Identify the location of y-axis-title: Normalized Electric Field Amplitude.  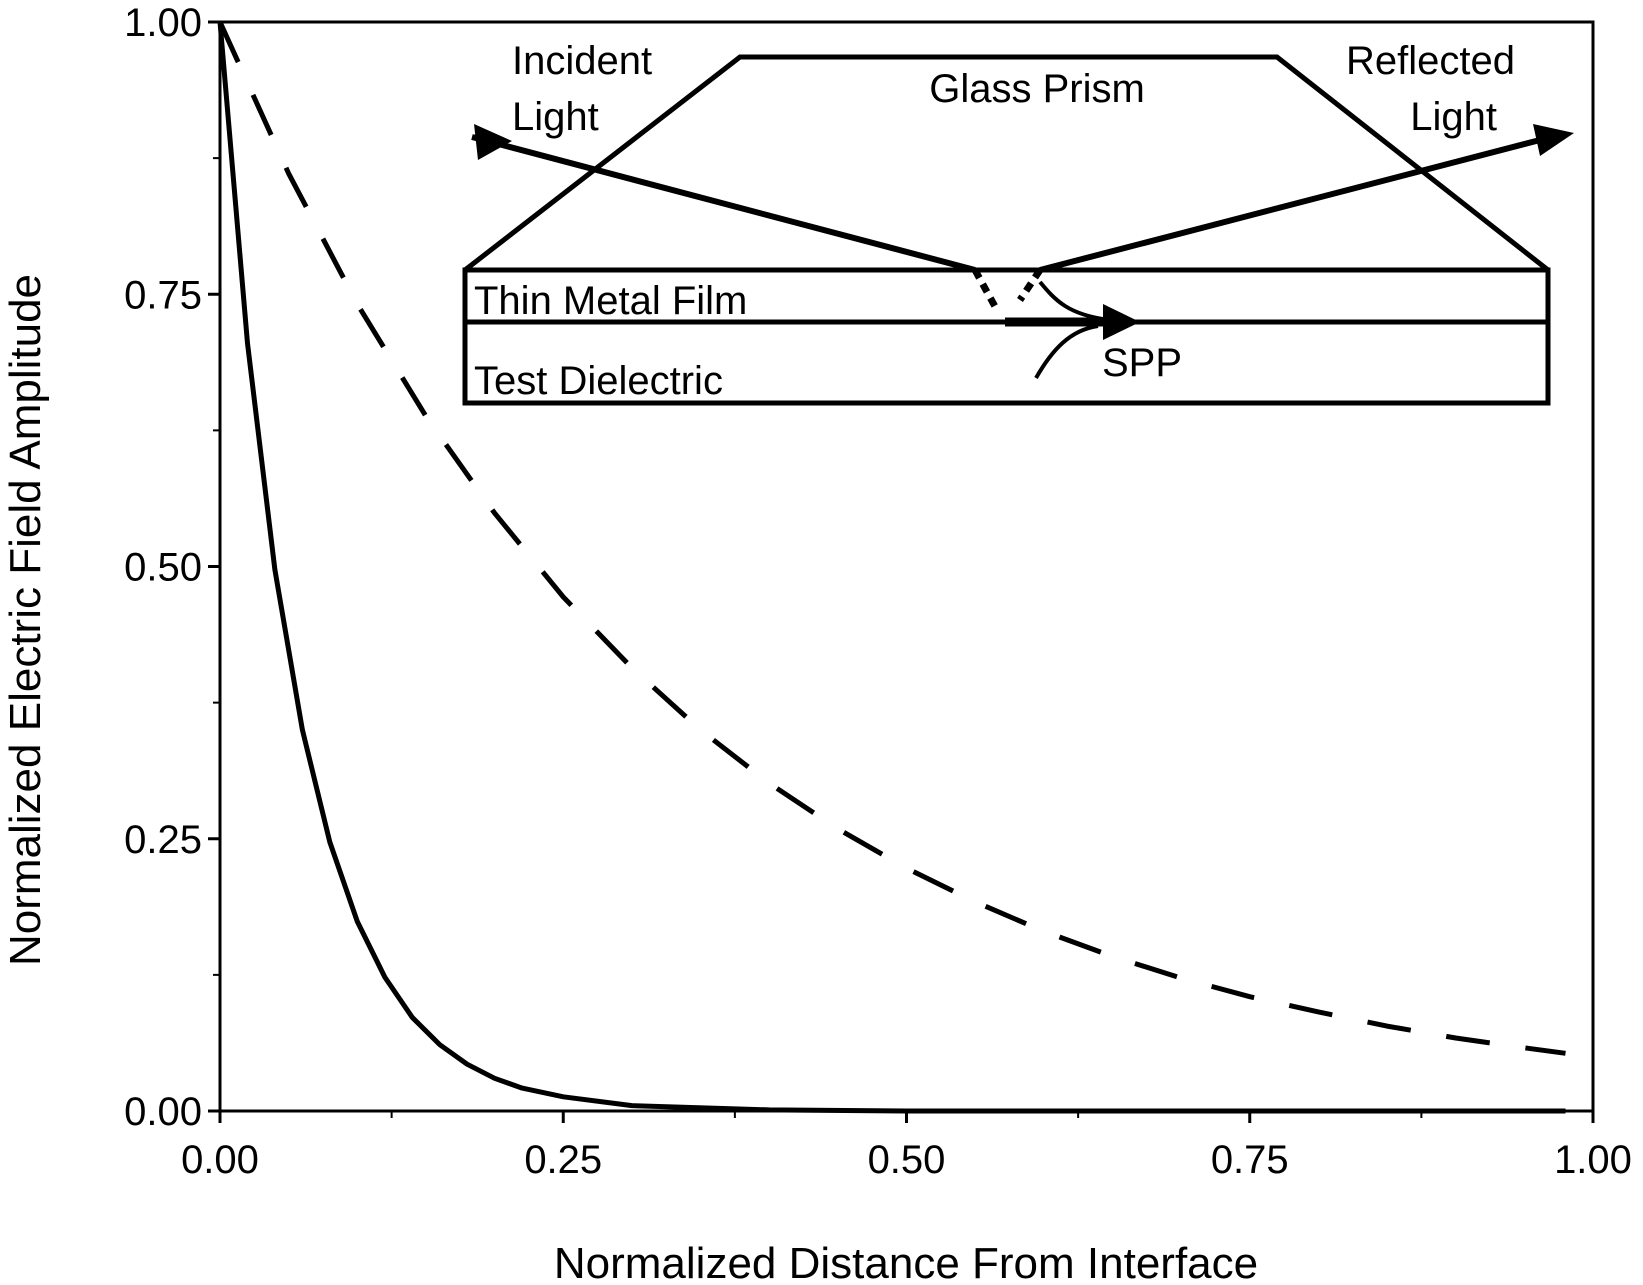
(25, 620).